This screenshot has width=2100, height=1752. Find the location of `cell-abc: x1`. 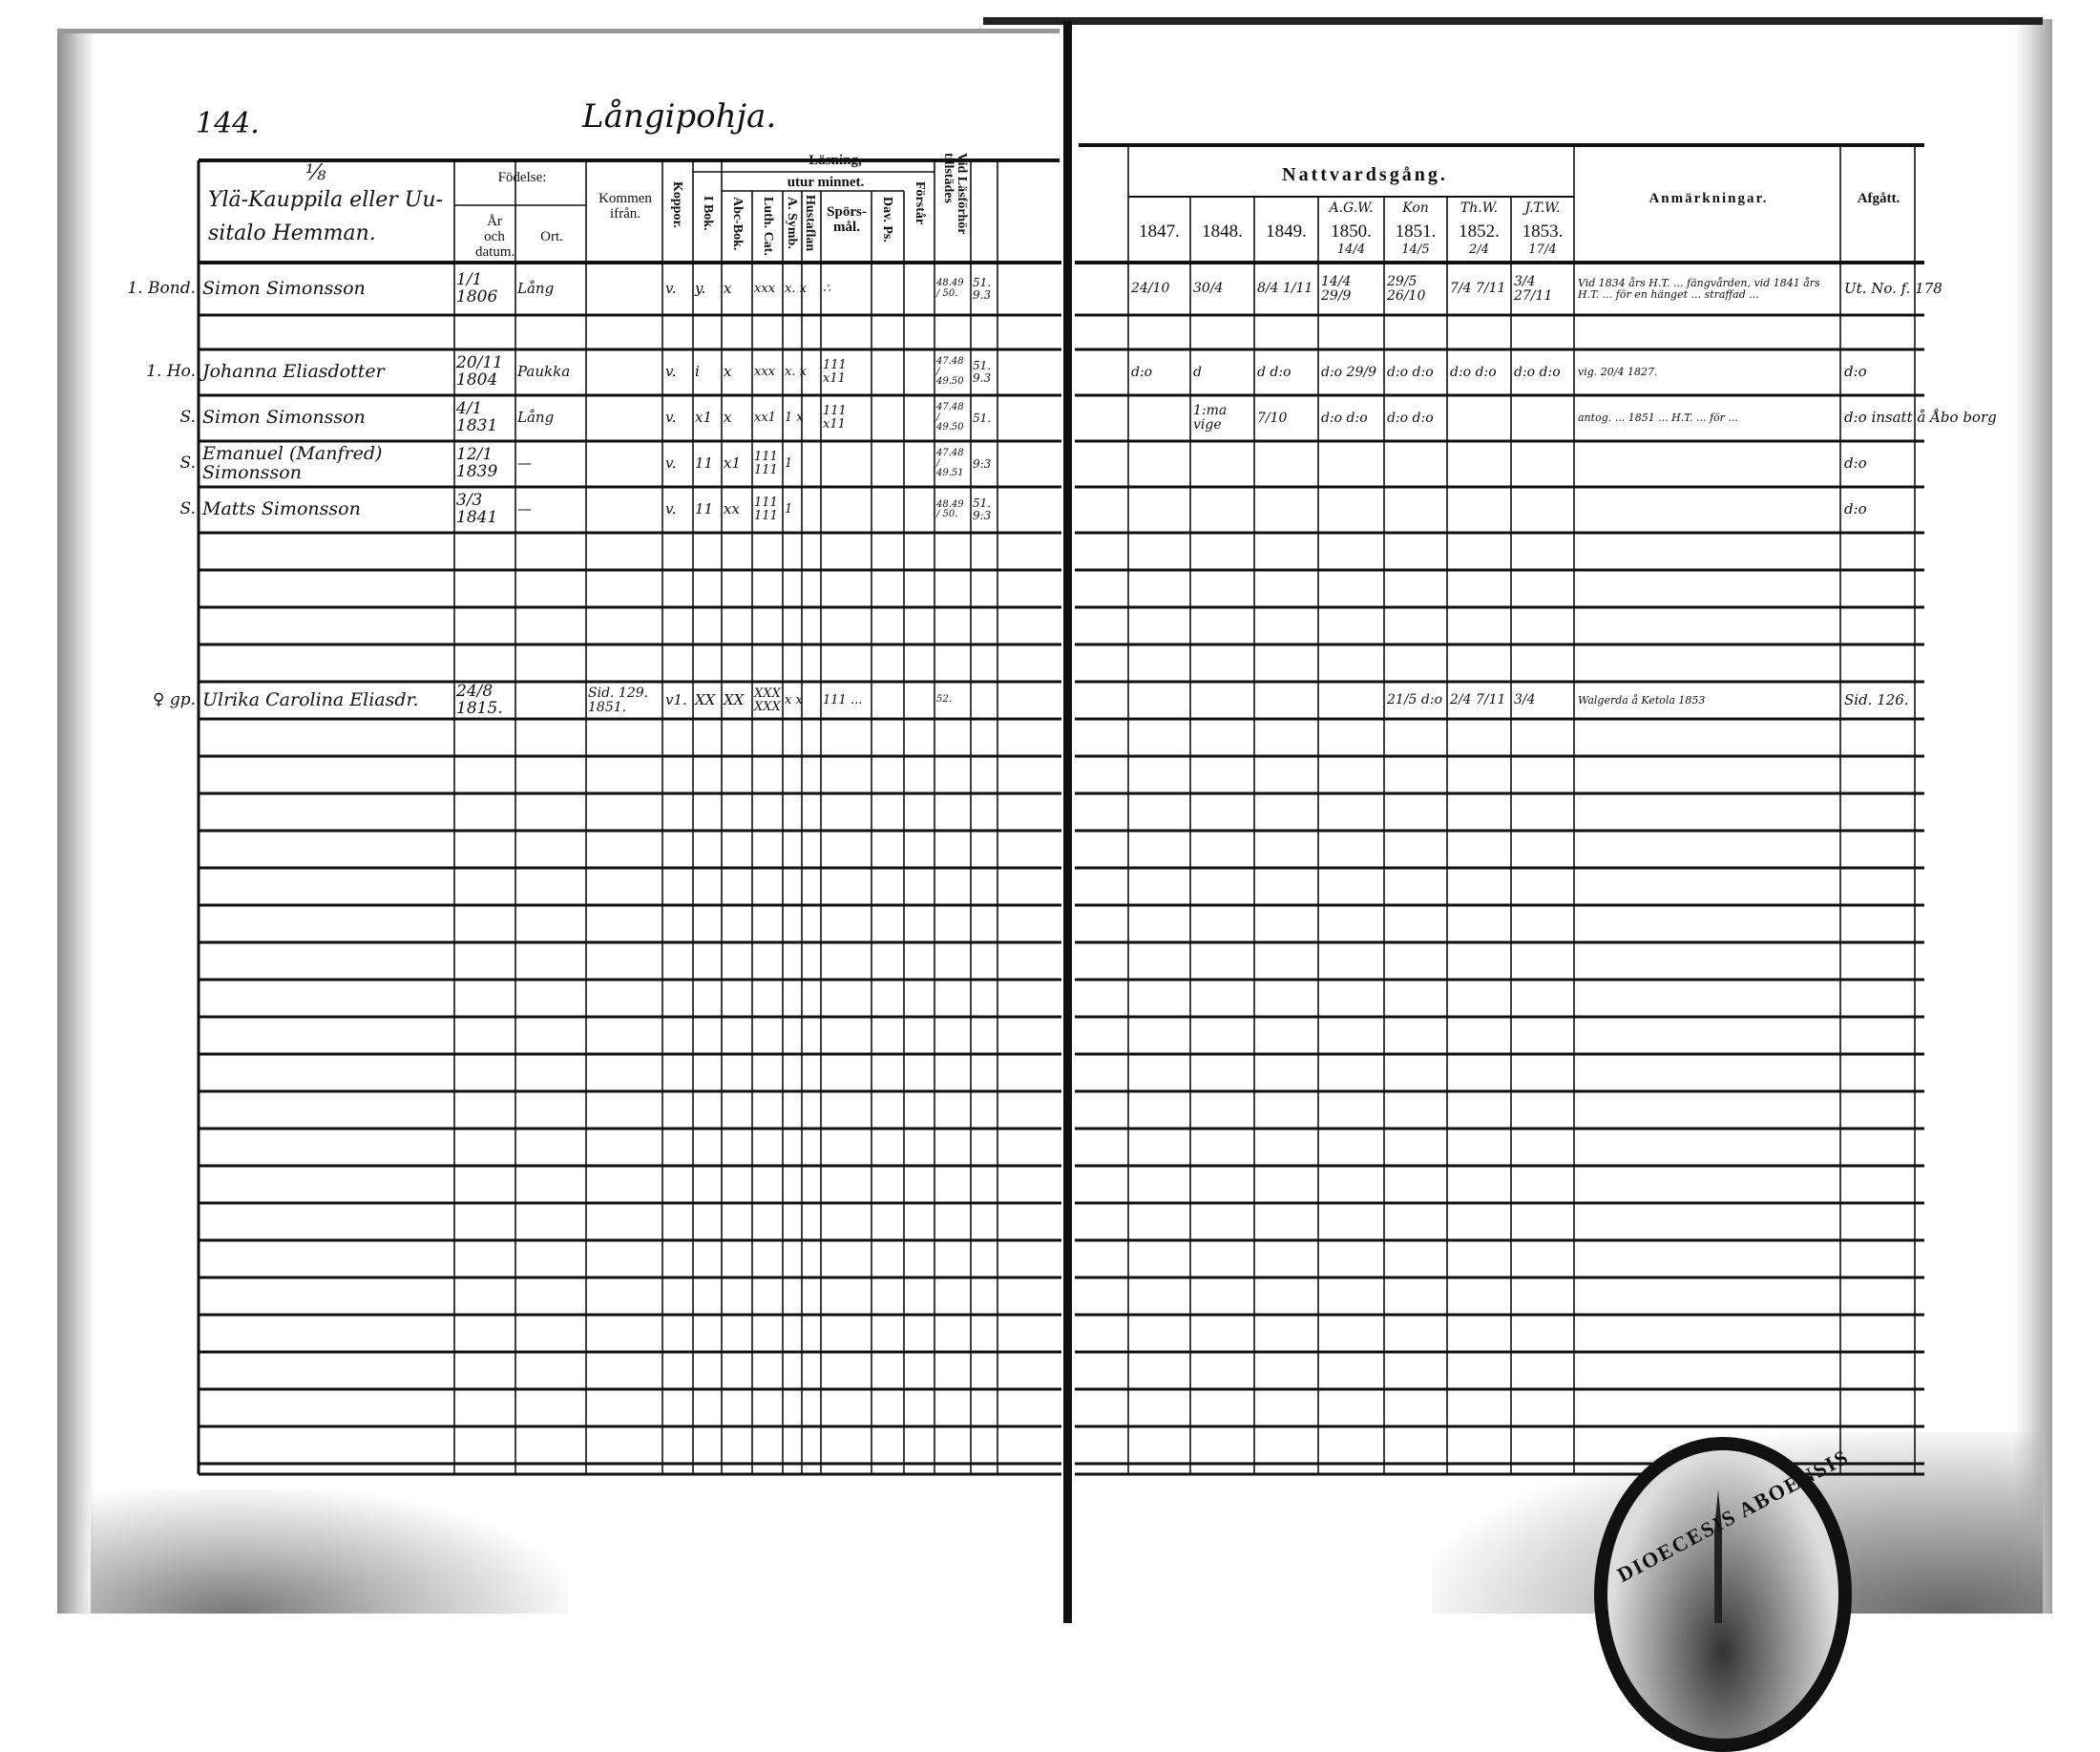

cell-abc: x1 is located at coordinates (733, 464).